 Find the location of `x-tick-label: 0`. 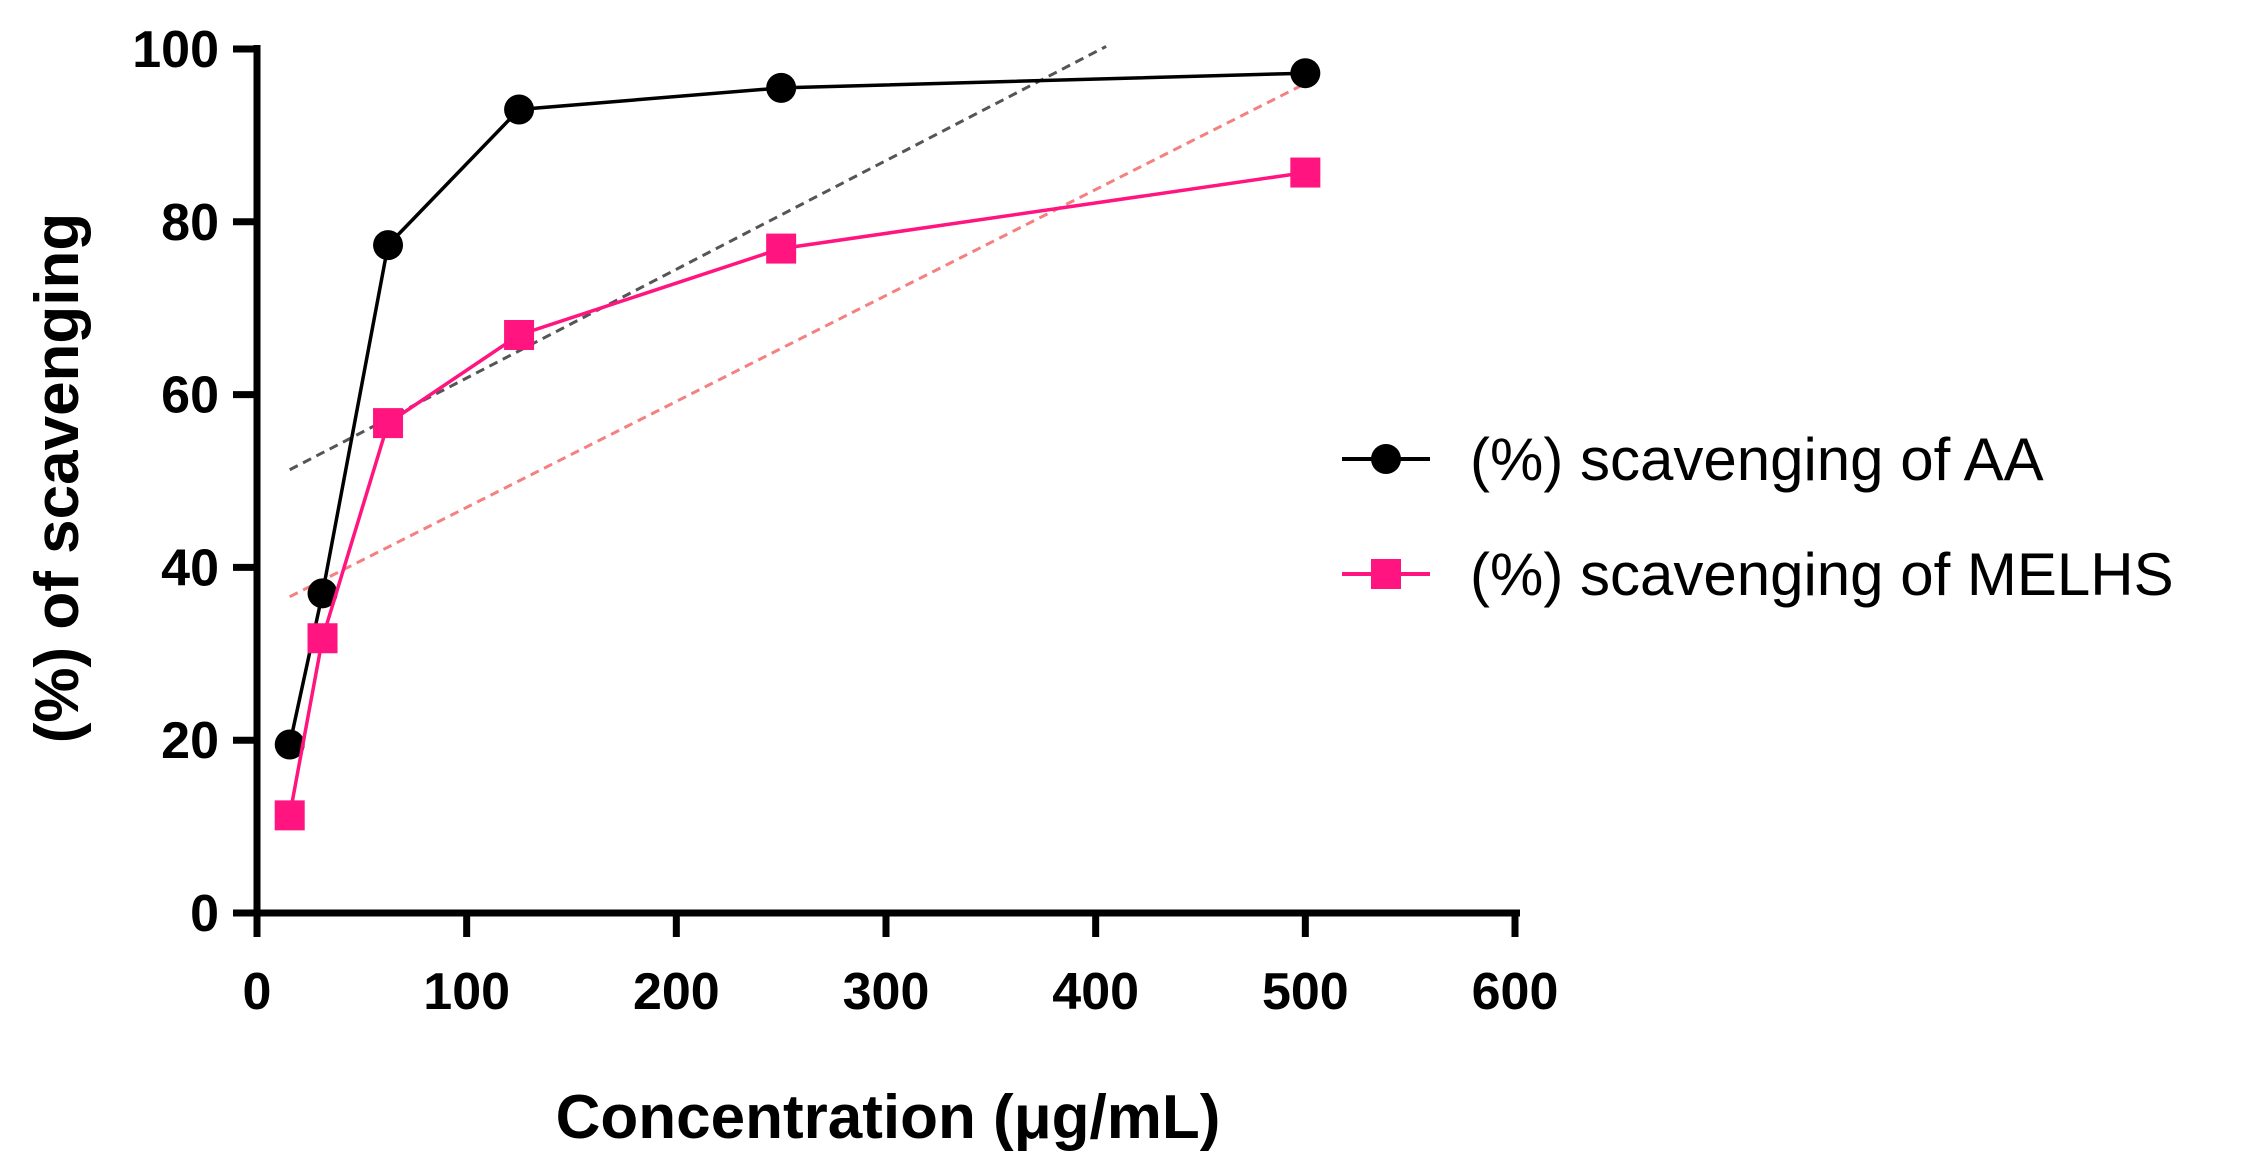

x-tick-label: 0 is located at coordinates (257, 992).